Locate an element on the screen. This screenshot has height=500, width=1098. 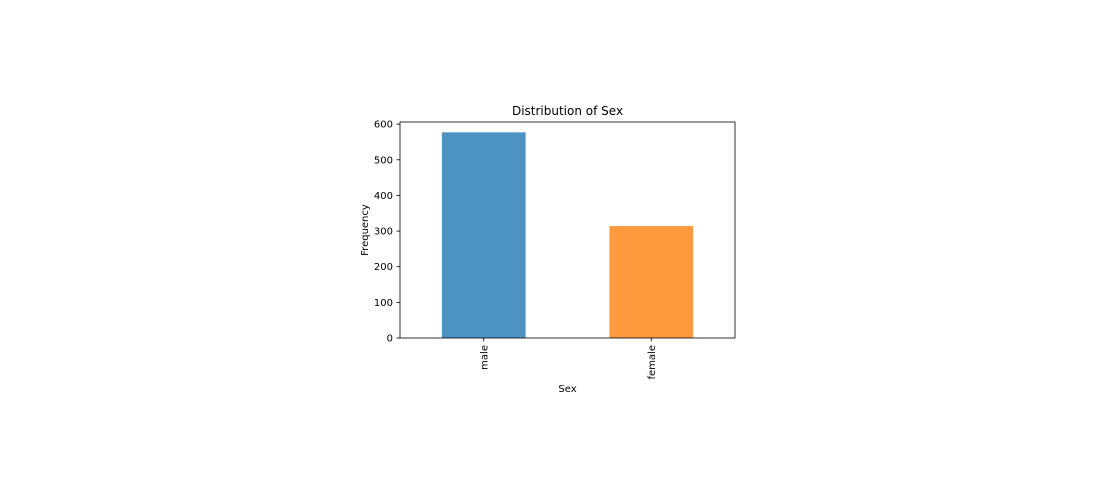
bars-group is located at coordinates (567, 235).